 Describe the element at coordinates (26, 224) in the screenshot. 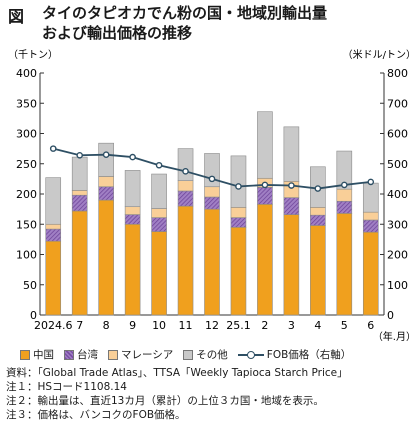

I see `left-tick-label: 150` at that location.